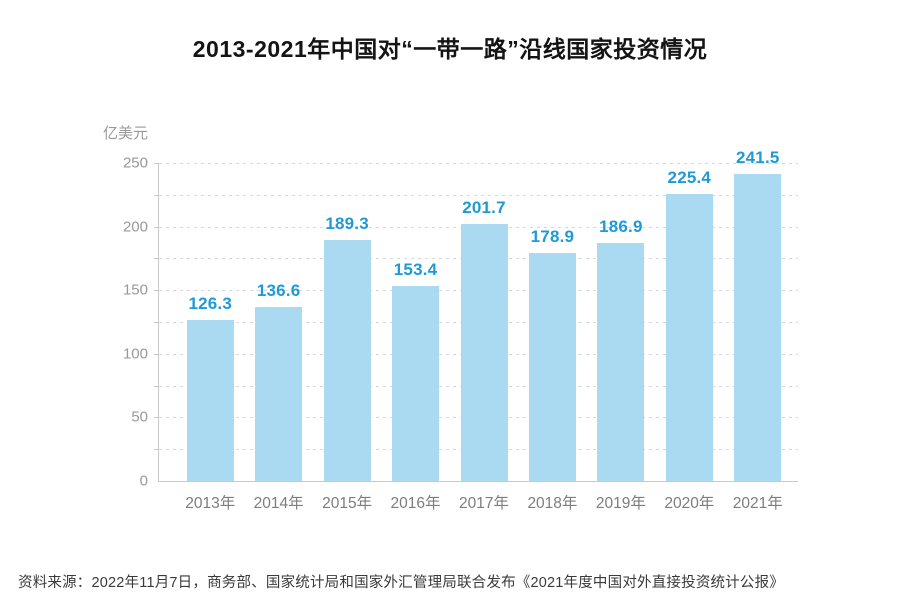  What do you see at coordinates (621, 227) in the screenshot?
I see `bar-value-label: 186.9` at bounding box center [621, 227].